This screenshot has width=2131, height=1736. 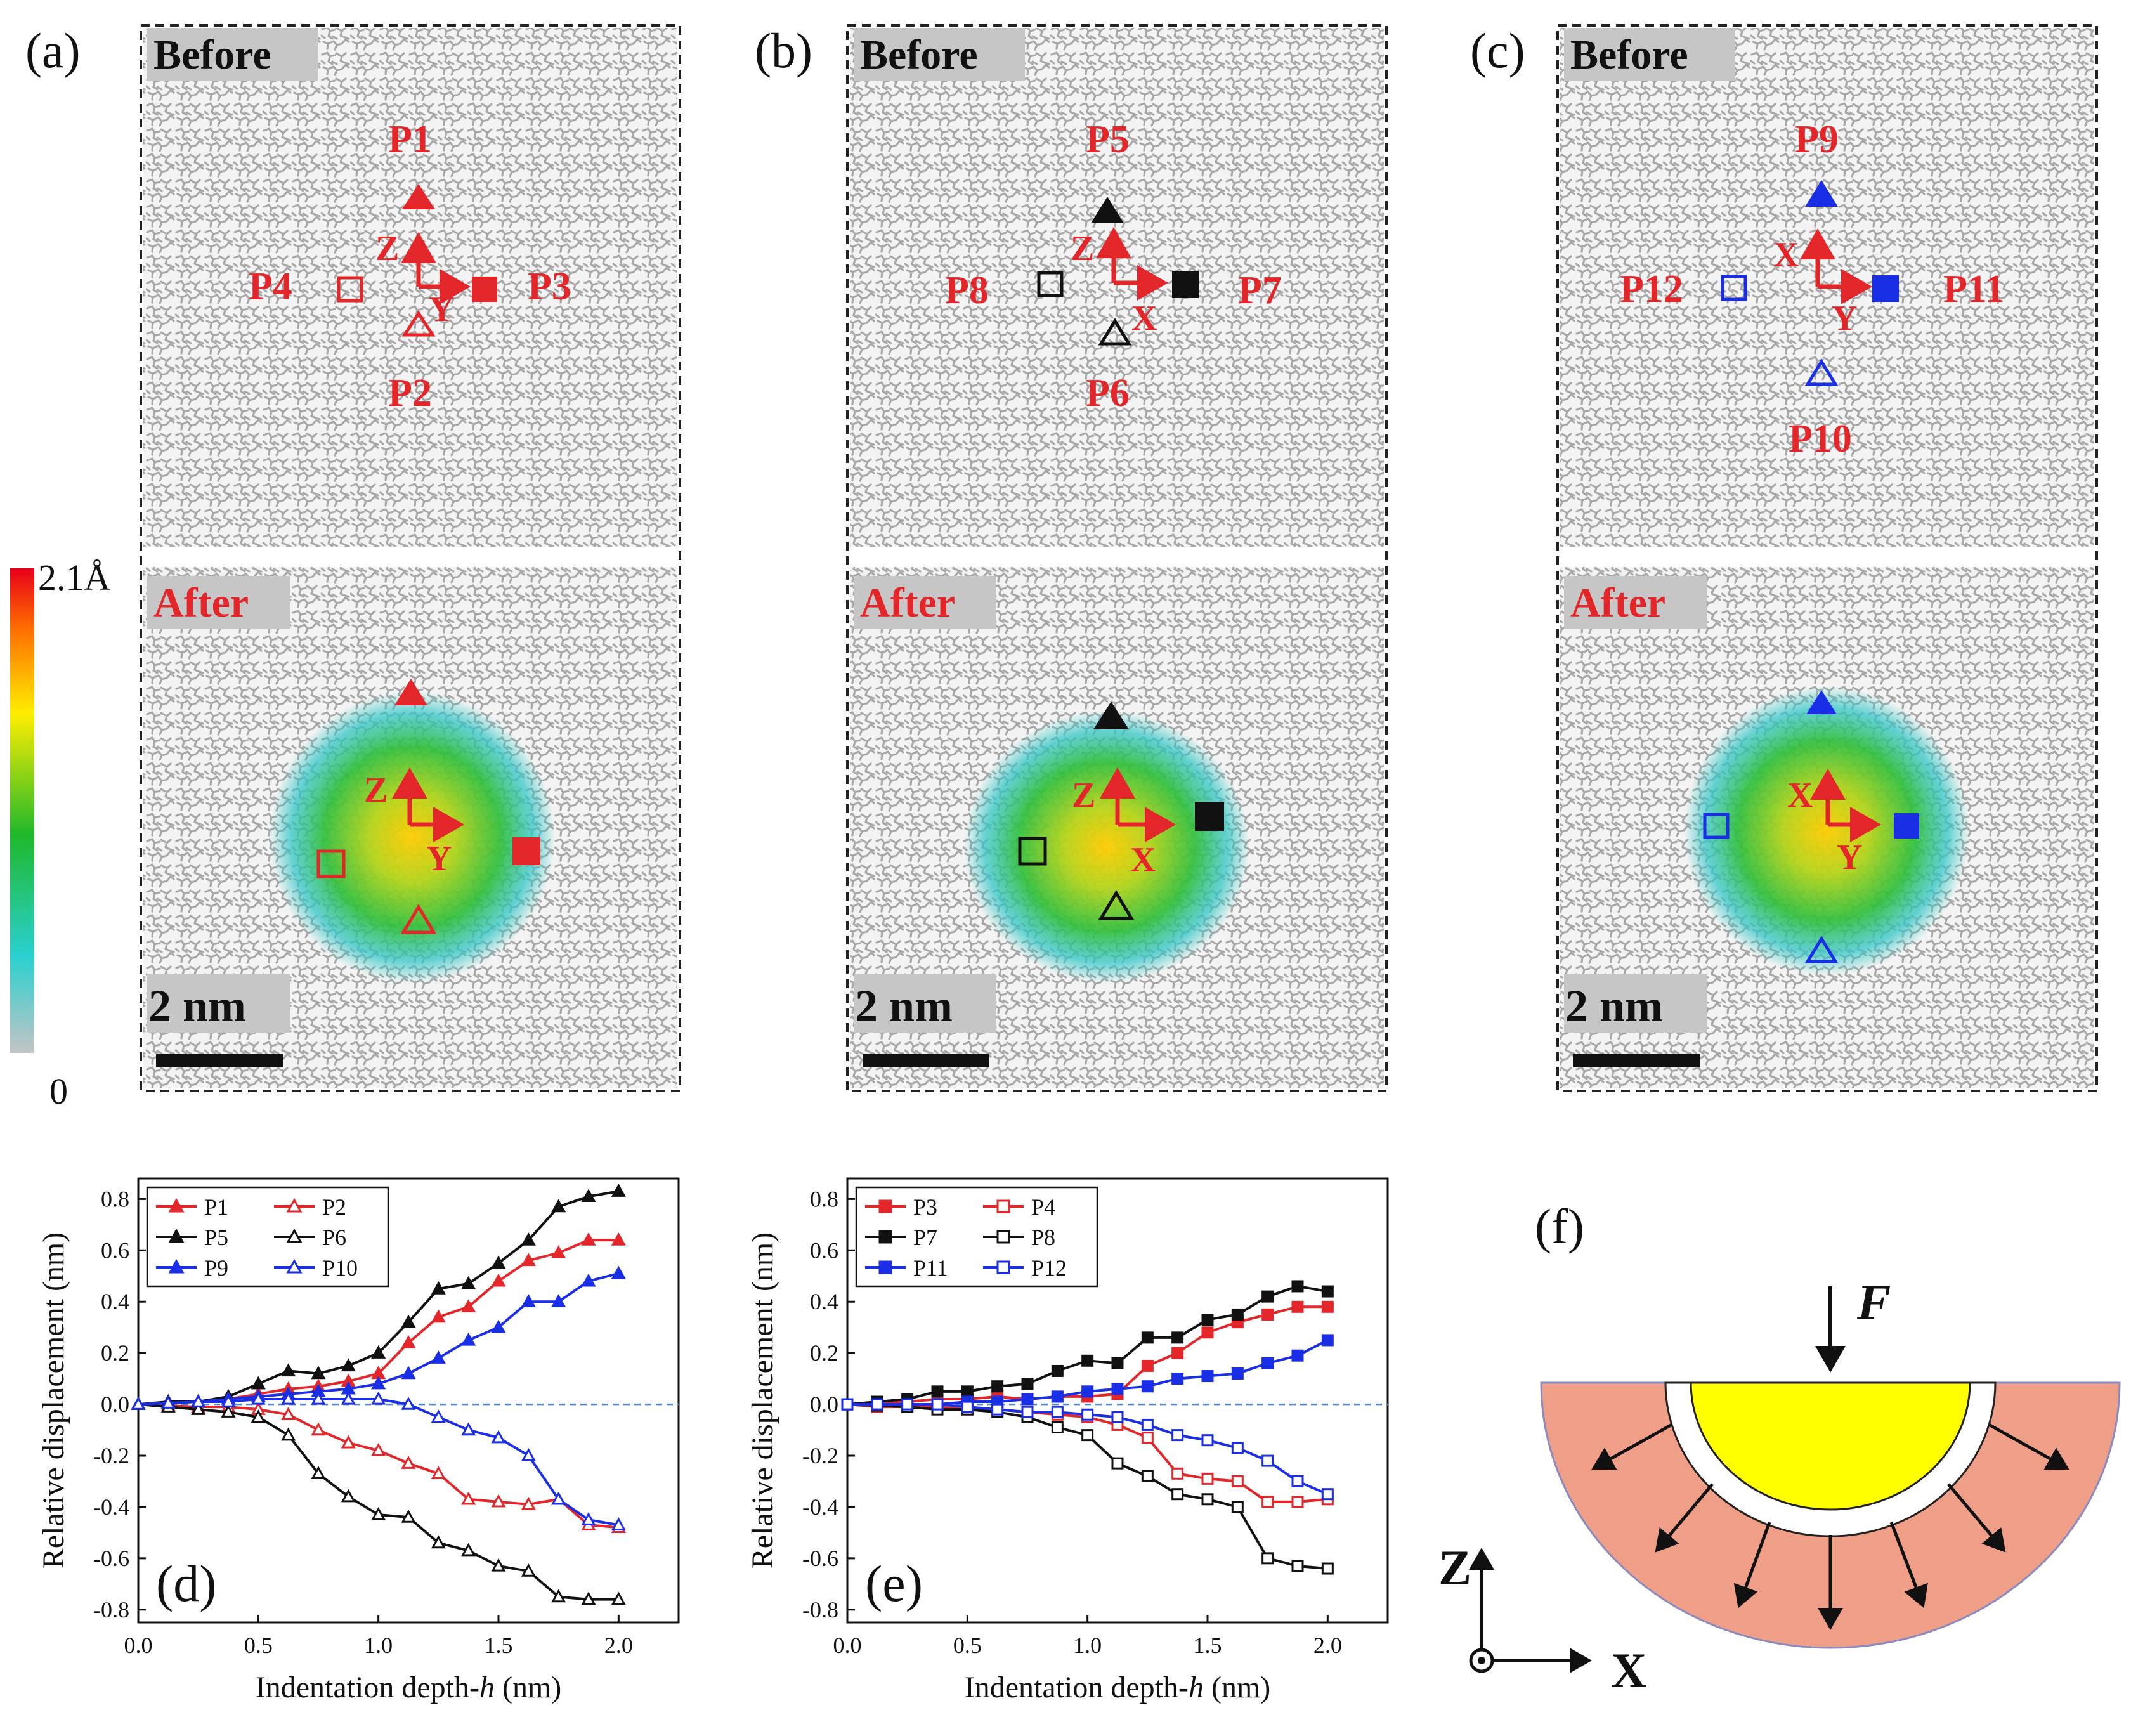 What do you see at coordinates (1185, 284) in the screenshot?
I see `marker-p7` at bounding box center [1185, 284].